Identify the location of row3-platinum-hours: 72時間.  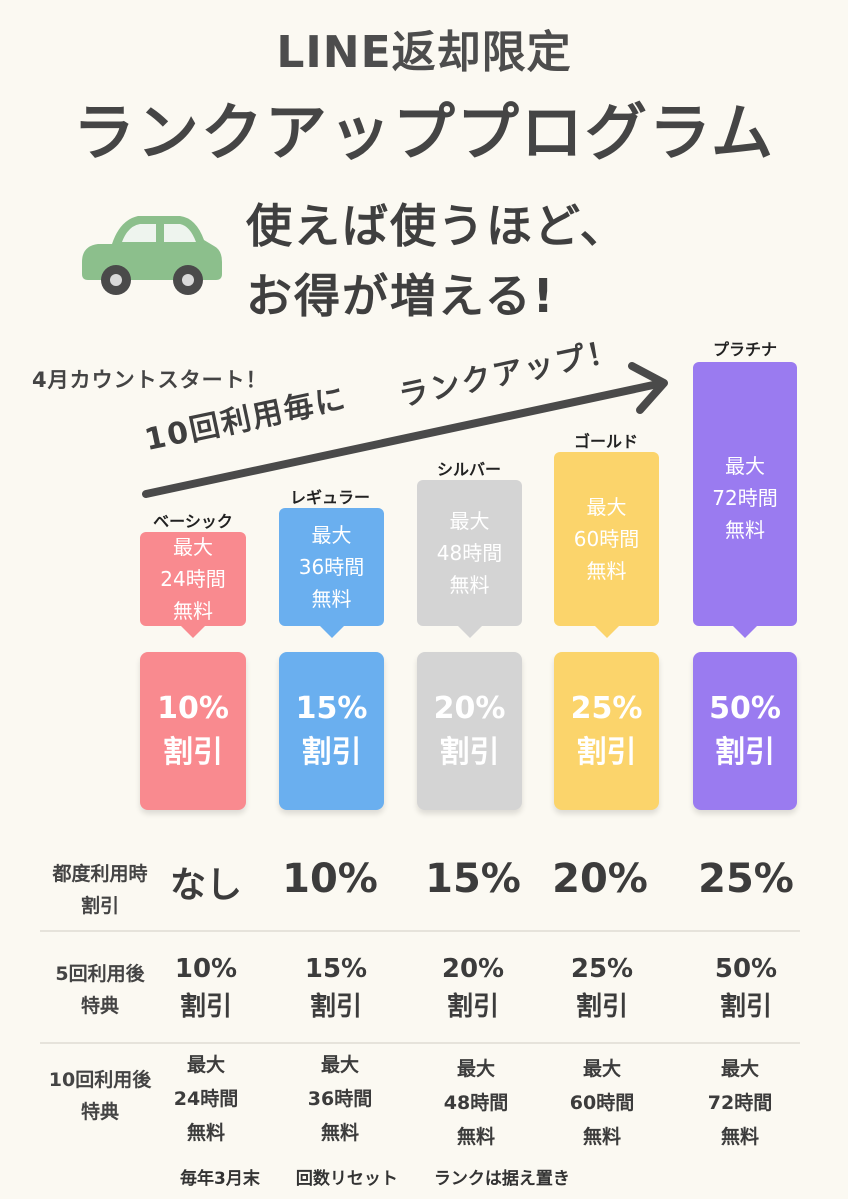
(740, 1103).